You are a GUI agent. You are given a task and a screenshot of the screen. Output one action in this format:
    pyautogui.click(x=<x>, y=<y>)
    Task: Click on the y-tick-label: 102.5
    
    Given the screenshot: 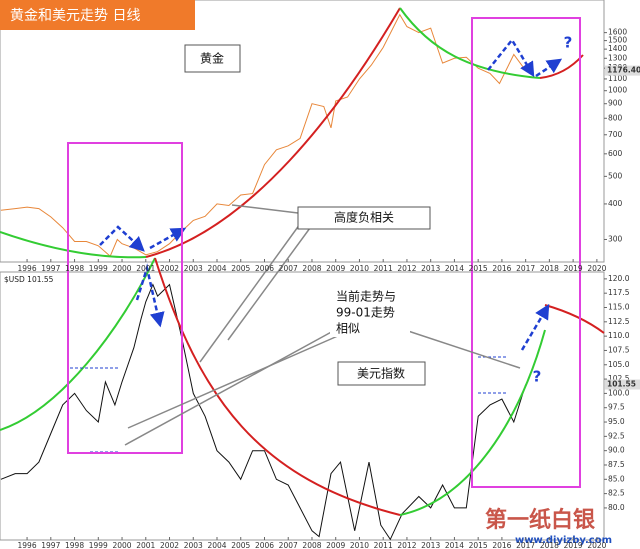 What is the action you would take?
    pyautogui.click(x=619, y=378)
    